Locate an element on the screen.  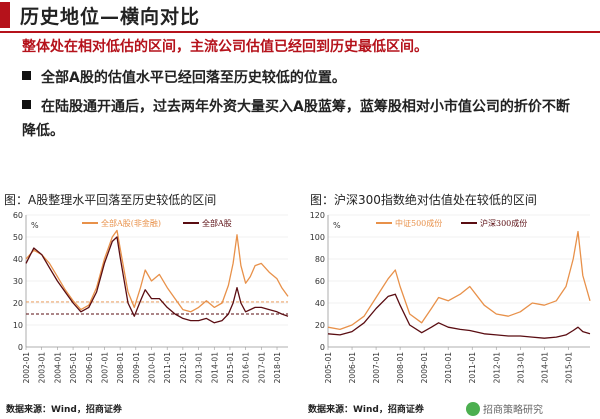
bullet-text: 全部A股的估值水平已经回落至历史较低的位置。 is located at coordinates (193, 78).